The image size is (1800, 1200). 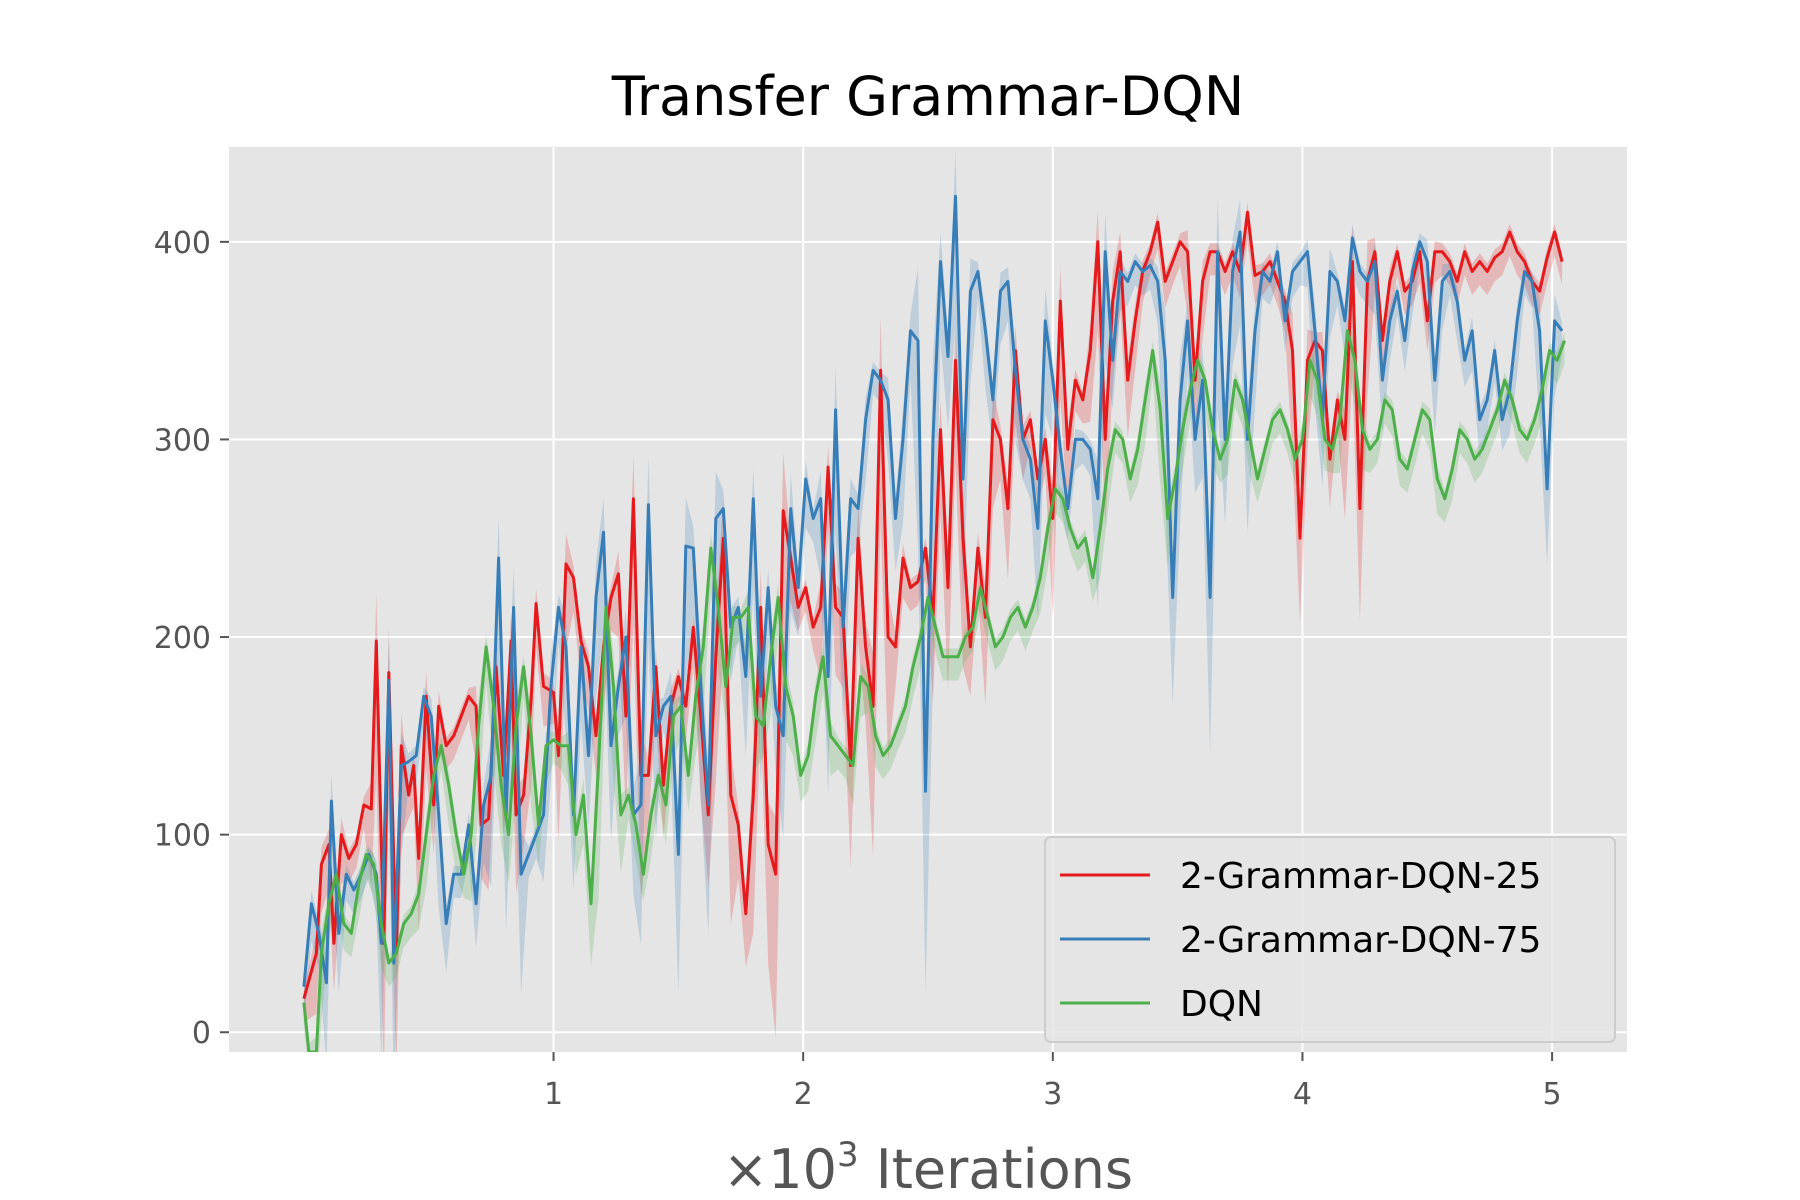 I want to click on y-tick-label: 0, so click(x=201, y=1033).